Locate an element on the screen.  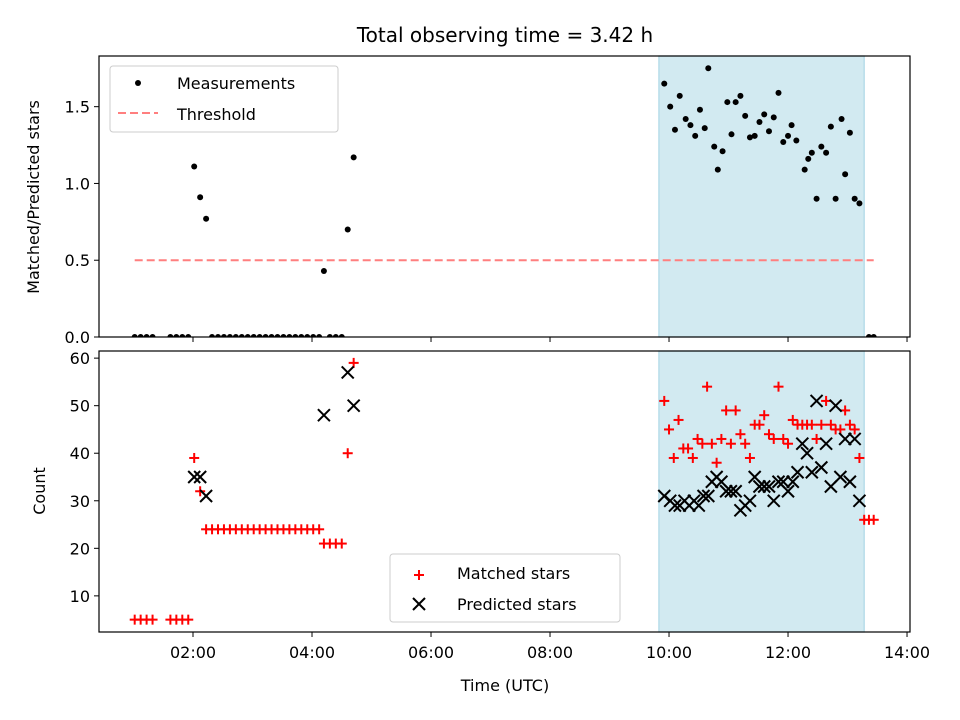
top-y-tick-label: 0.0 is located at coordinates (77, 337).